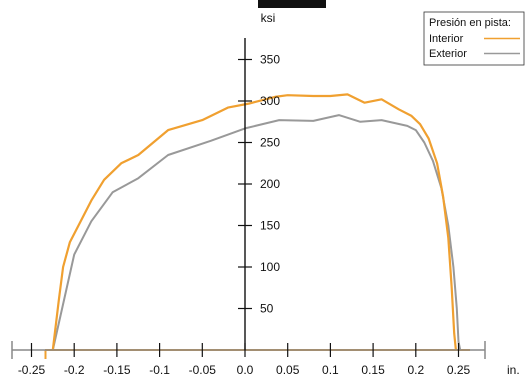  What do you see at coordinates (270, 101) in the screenshot?
I see `y-tick-label: 300` at bounding box center [270, 101].